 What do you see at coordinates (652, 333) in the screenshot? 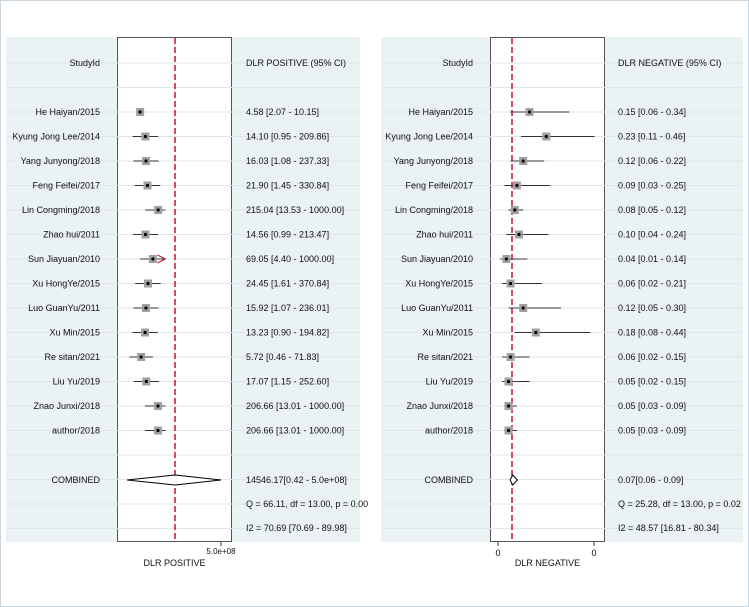
I see `study-ci-text: 0.18 [0.08 - 0.44]` at bounding box center [652, 333].